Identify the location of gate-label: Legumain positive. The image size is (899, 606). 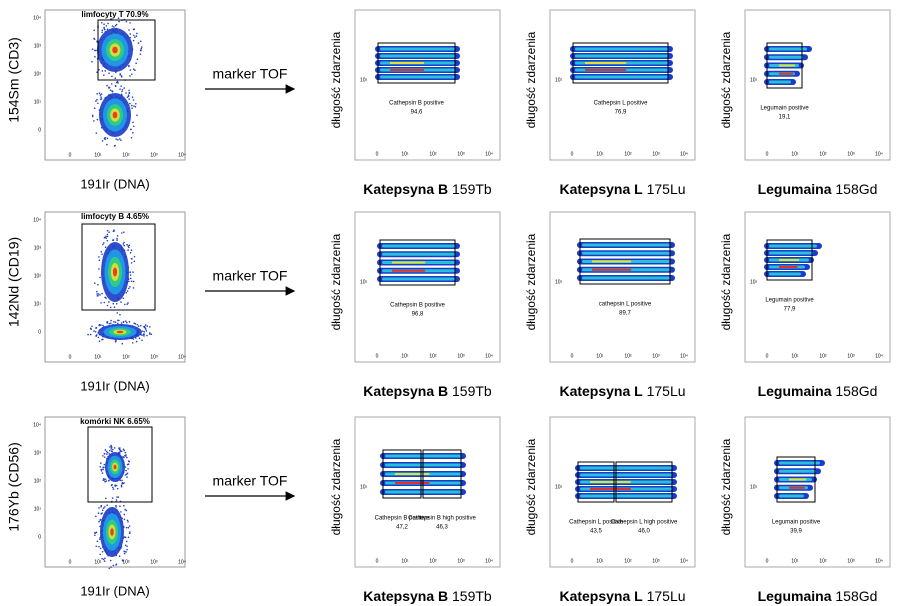
(789, 301).